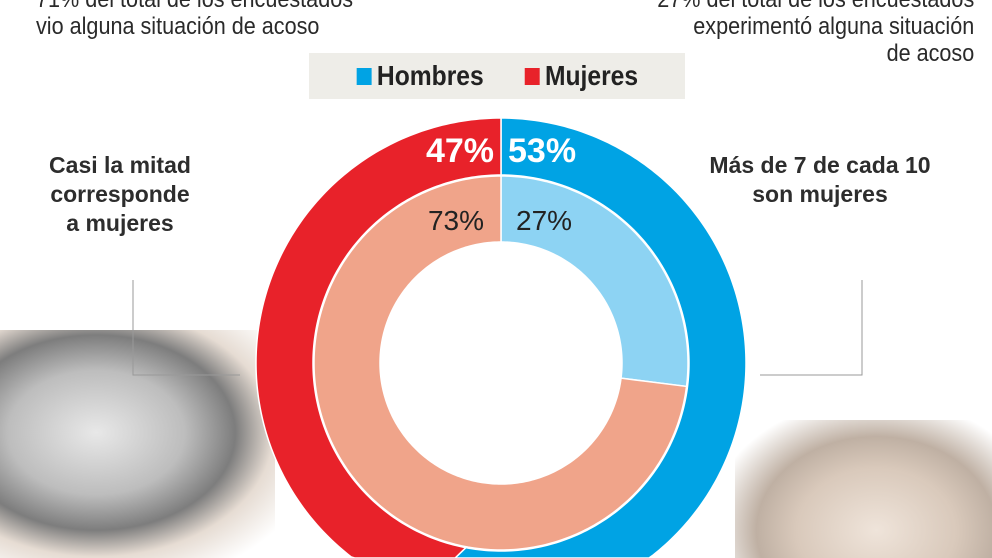 This screenshot has width=992, height=558. I want to click on callout-line: a mujeres, so click(120, 223).